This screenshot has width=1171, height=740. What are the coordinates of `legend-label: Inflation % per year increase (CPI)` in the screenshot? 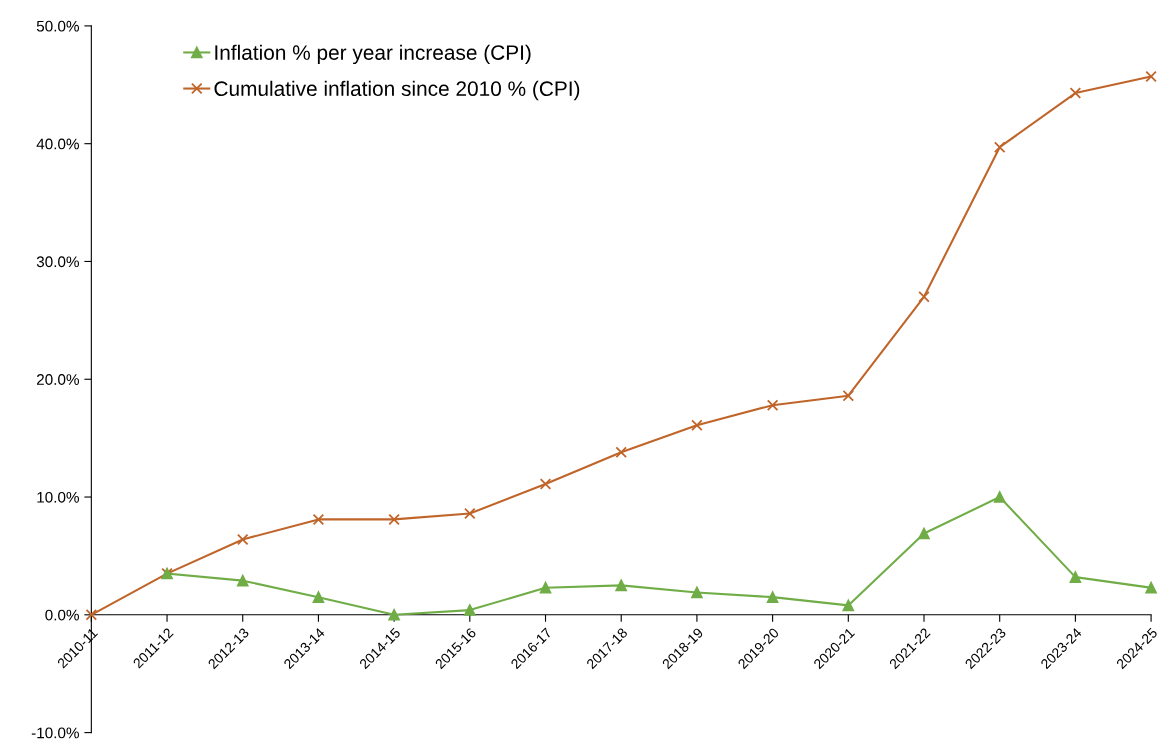 It's located at (373, 54).